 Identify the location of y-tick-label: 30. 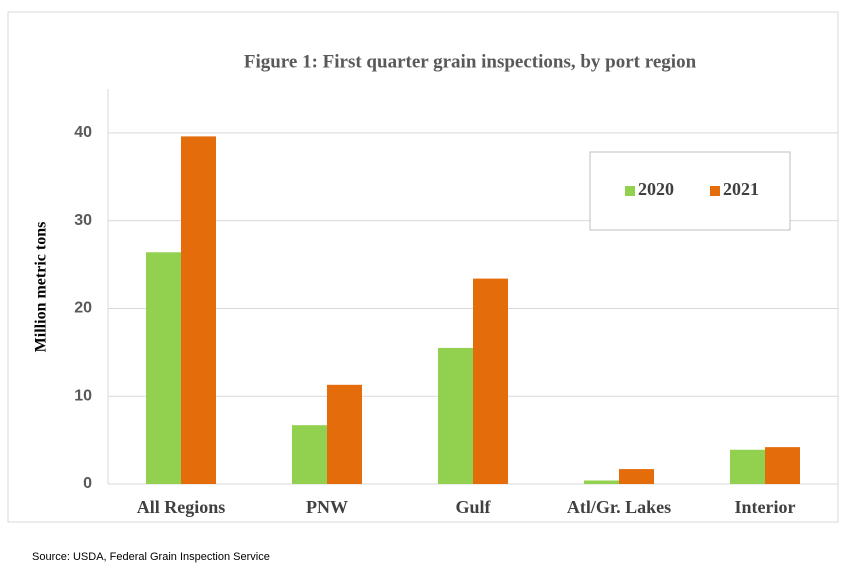
(83, 220).